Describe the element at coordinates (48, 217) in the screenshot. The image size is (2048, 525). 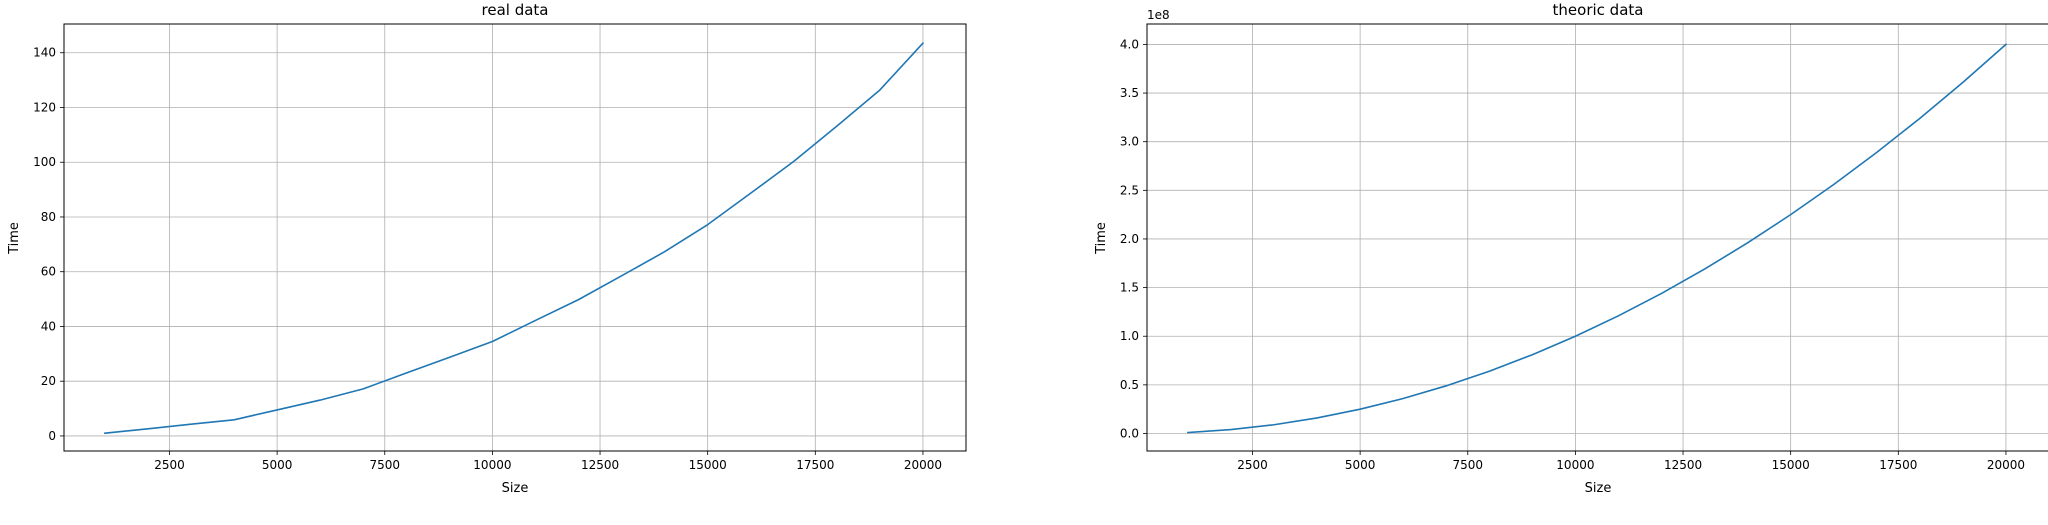
I see `y-tick-label: 80` at that location.